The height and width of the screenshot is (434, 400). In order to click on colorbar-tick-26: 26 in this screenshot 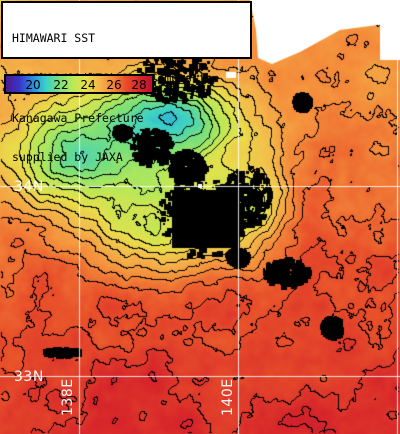, I will do `click(114, 85)`.